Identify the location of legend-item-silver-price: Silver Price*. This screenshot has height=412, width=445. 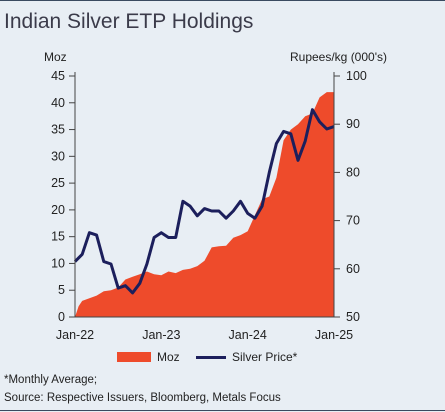
(246, 357).